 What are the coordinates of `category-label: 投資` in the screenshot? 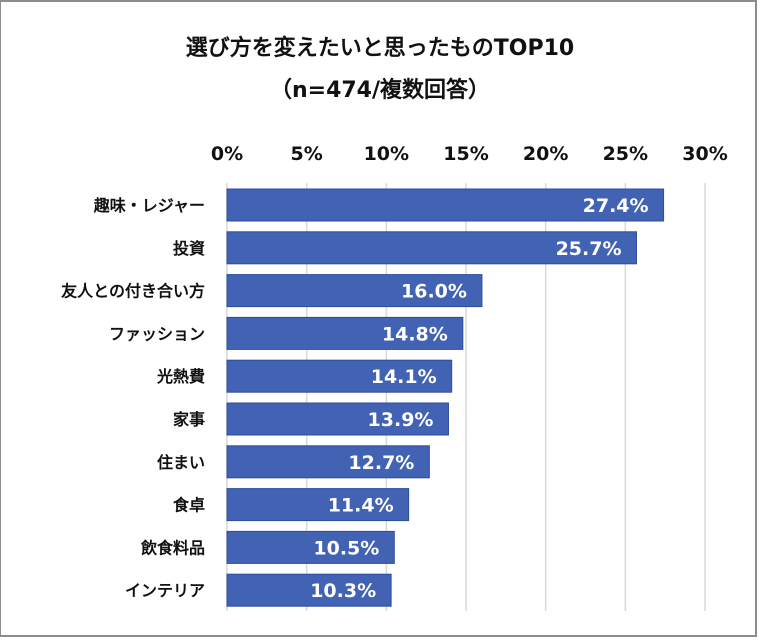 It's located at (189, 248).